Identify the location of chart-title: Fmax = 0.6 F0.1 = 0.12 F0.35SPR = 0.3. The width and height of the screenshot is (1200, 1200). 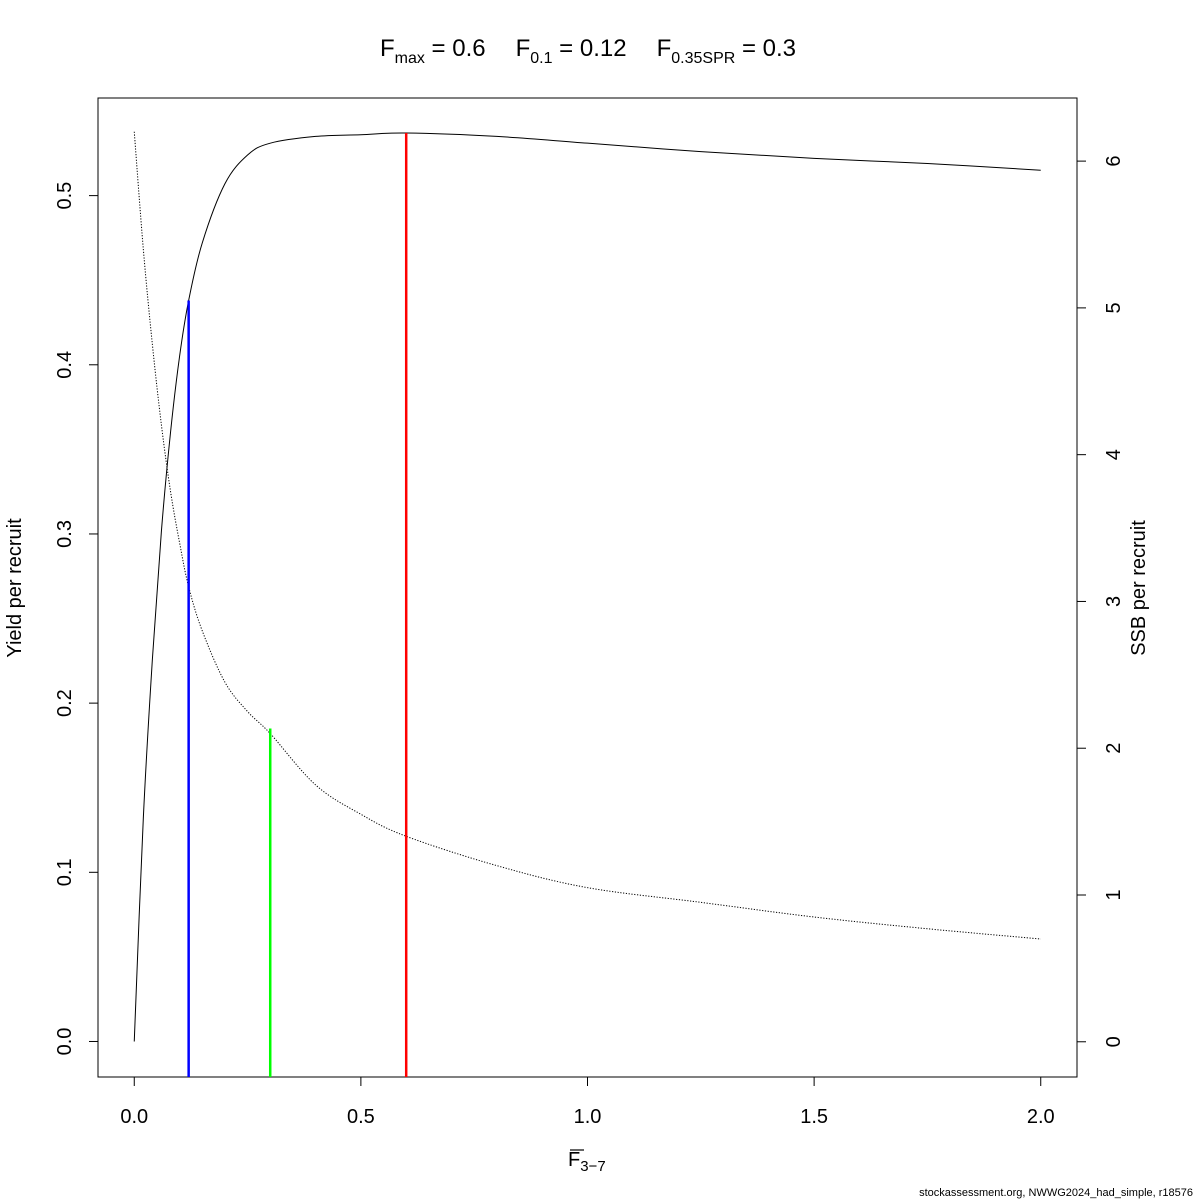
(588, 51).